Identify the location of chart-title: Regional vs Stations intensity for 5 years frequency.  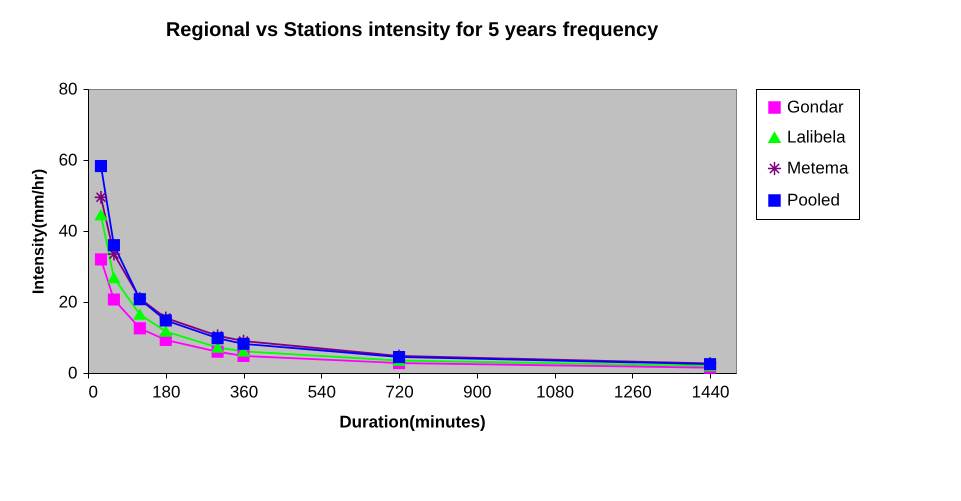
(413, 30).